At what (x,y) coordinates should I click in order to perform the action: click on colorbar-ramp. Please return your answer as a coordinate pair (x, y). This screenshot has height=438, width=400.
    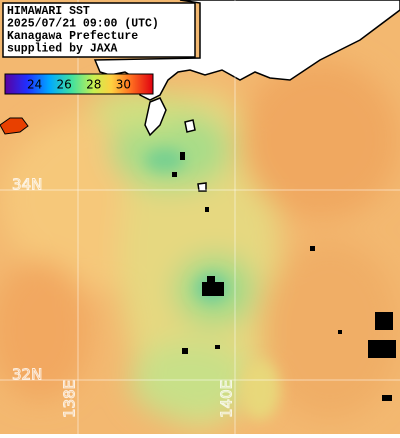
    Looking at the image, I should click on (79, 84).